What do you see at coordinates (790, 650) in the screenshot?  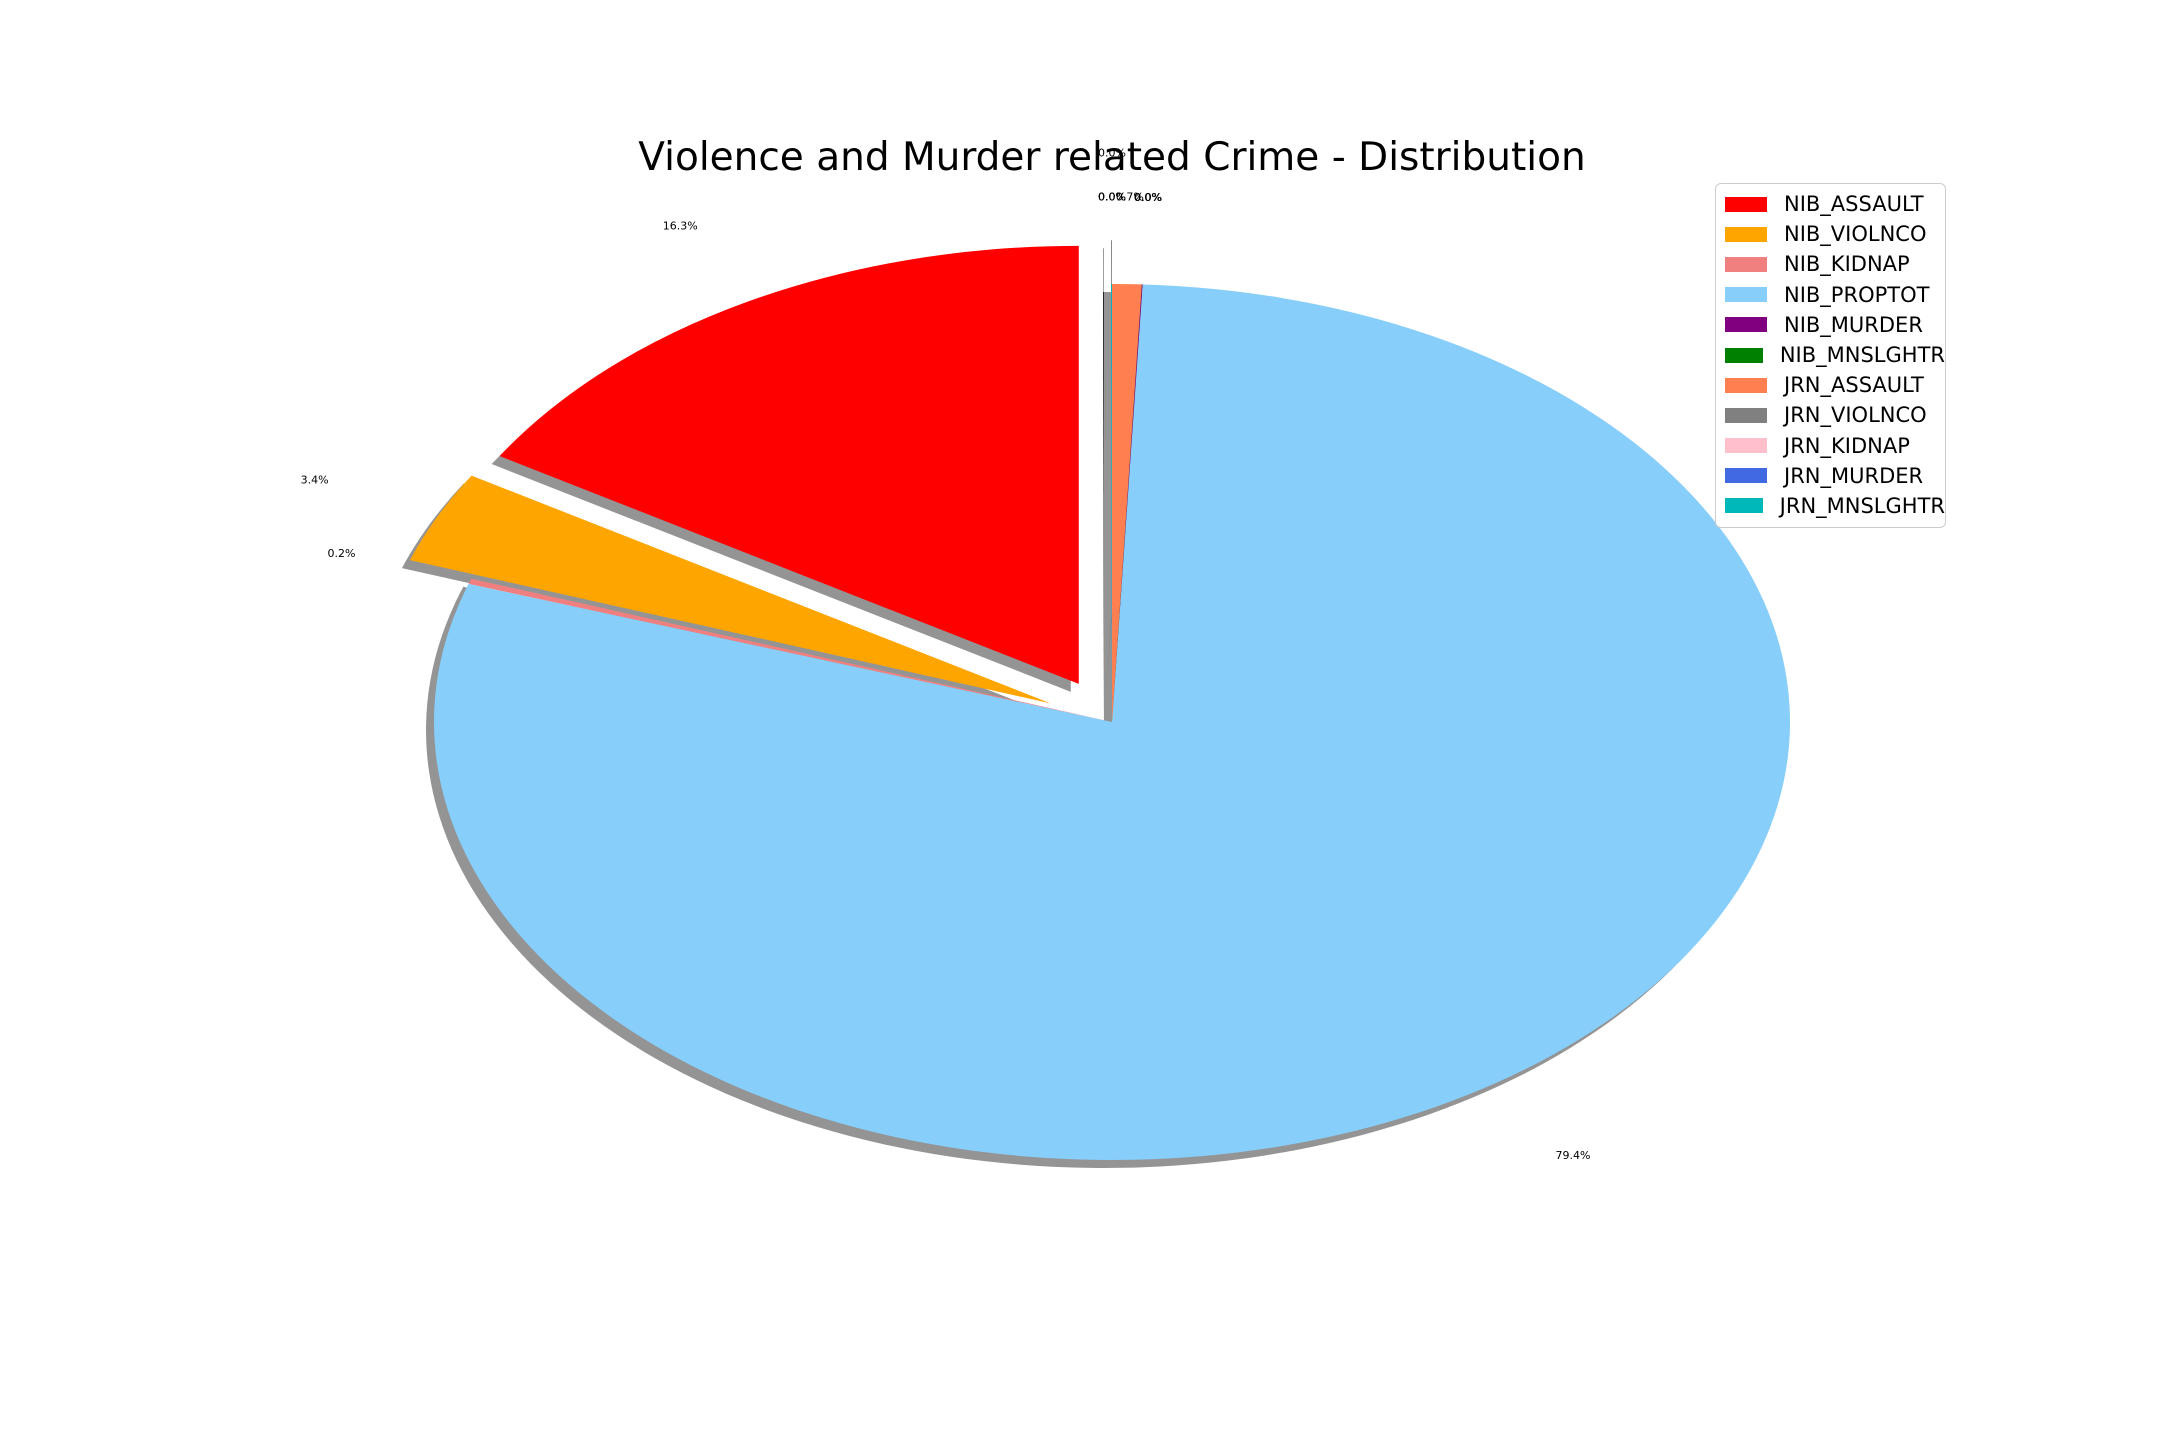 I see `slice-nib-kidnap` at bounding box center [790, 650].